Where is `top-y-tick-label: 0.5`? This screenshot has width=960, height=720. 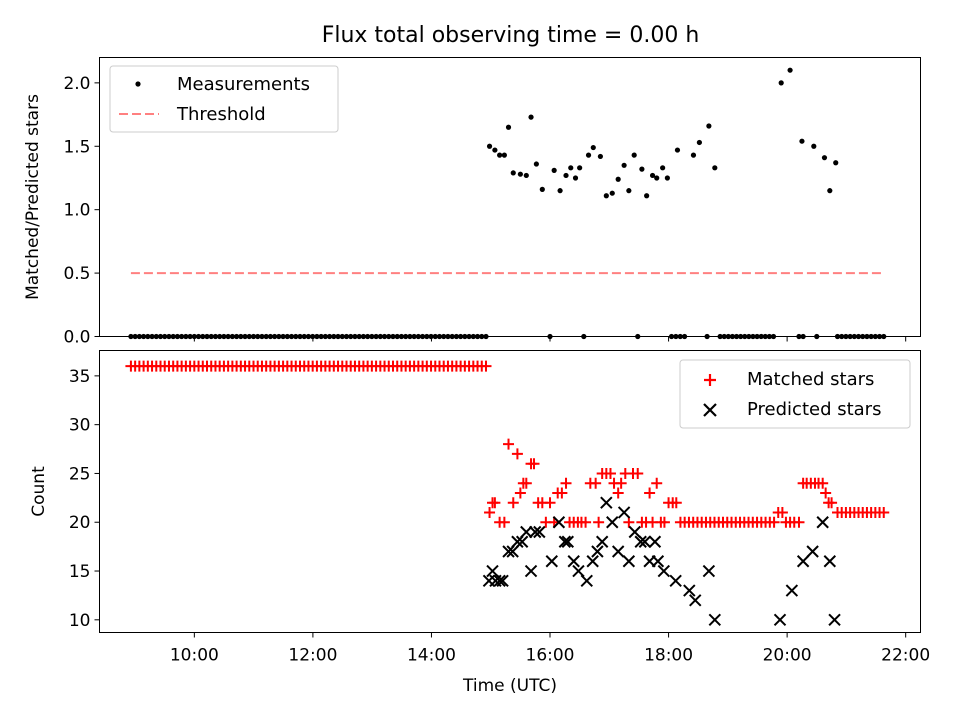
top-y-tick-label: 0.5 is located at coordinates (76, 274).